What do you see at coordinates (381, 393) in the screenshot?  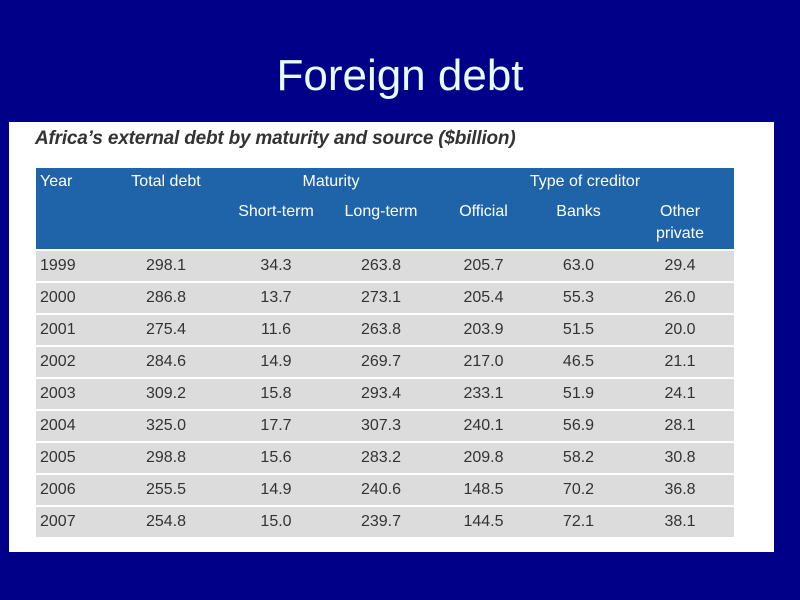 I see `cell-long-term: 293.4` at bounding box center [381, 393].